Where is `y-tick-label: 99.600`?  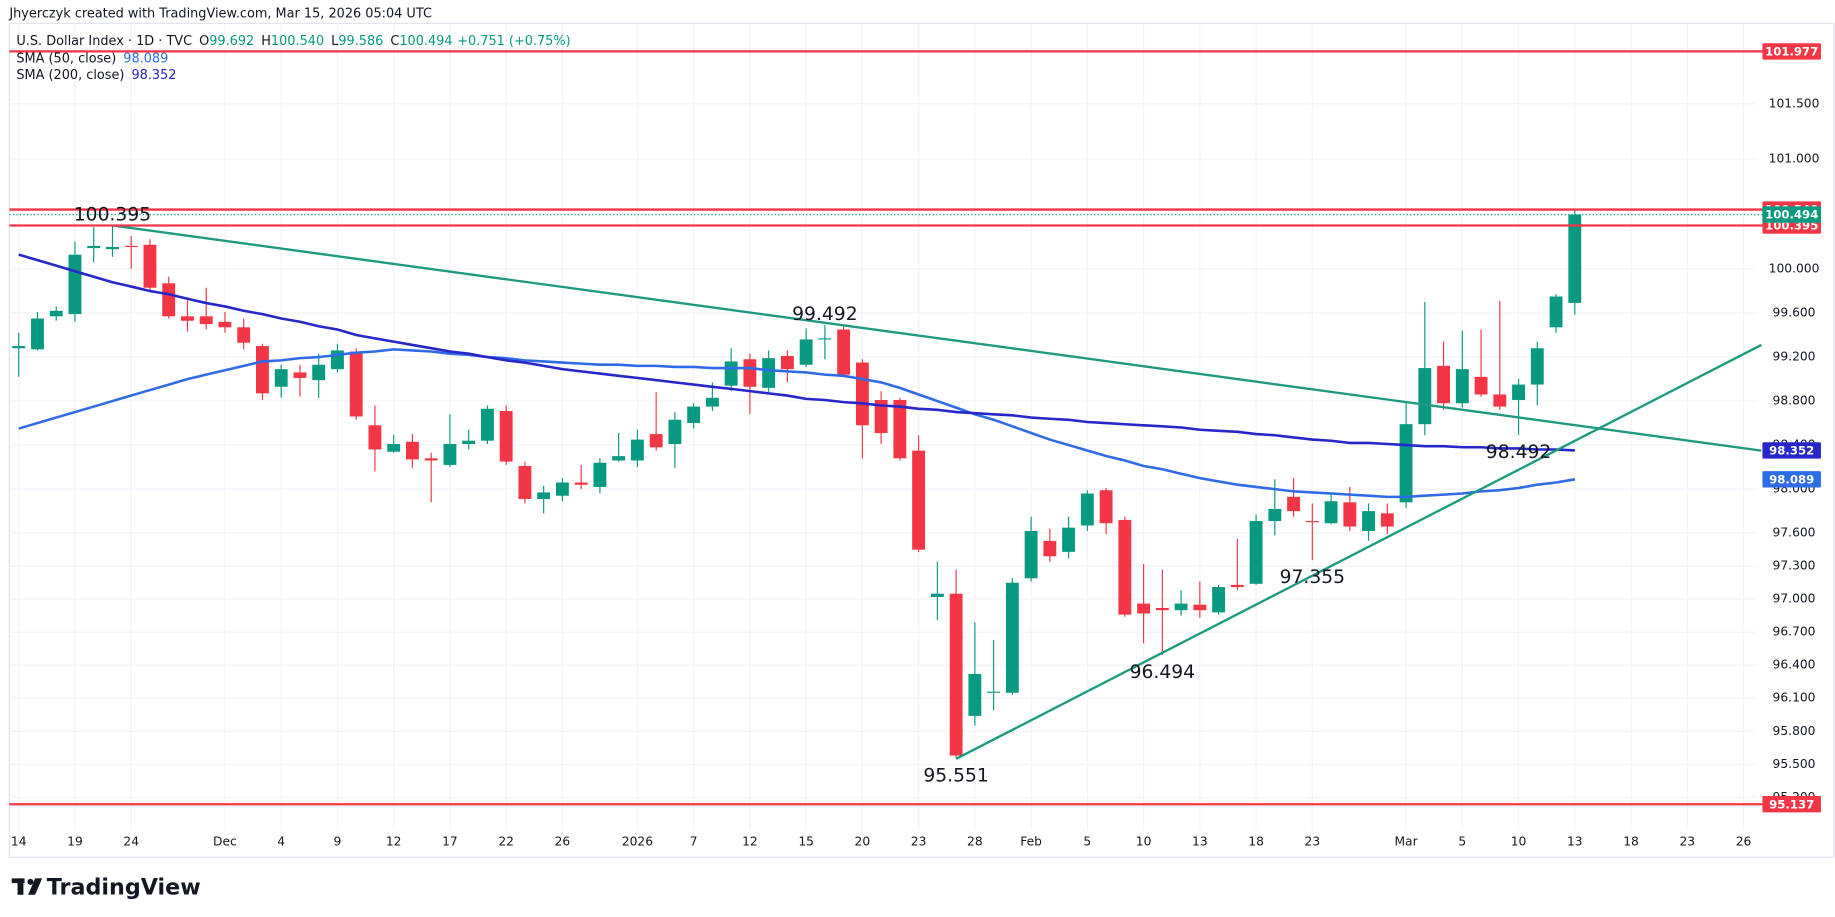 y-tick-label: 99.600 is located at coordinates (1794, 313).